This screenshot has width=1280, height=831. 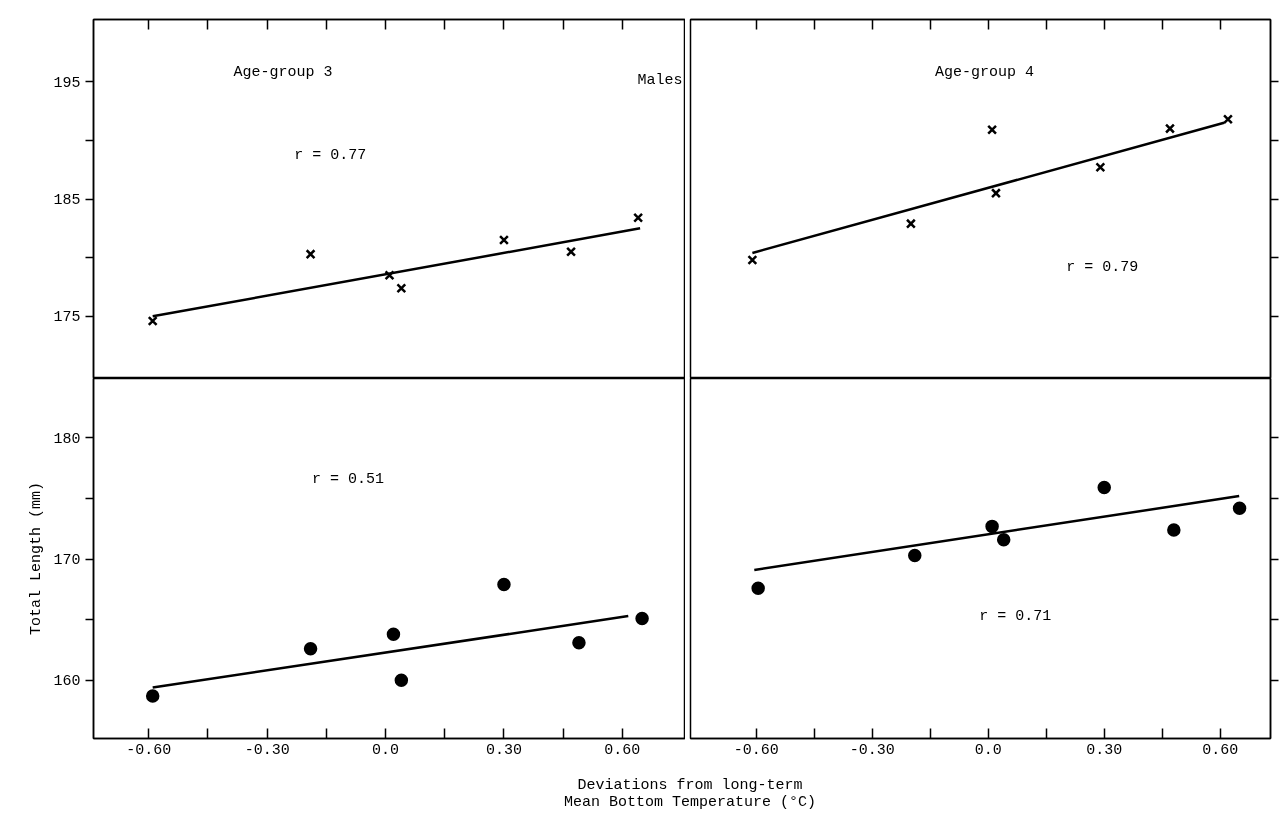 I want to click on y-tick-label: 160, so click(x=67, y=682).